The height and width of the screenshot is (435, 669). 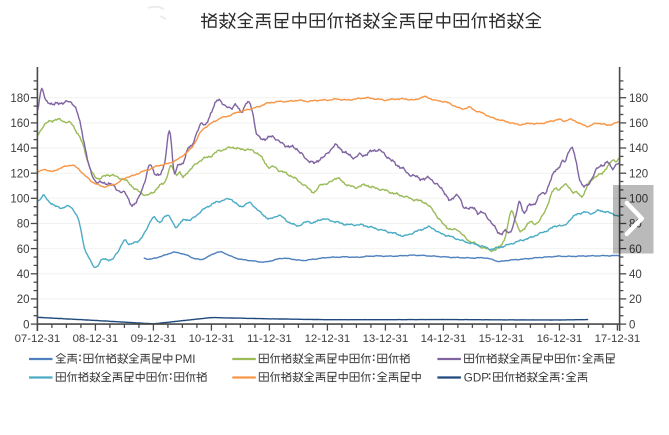 I want to click on svg-text: PMI, so click(x=185, y=359).